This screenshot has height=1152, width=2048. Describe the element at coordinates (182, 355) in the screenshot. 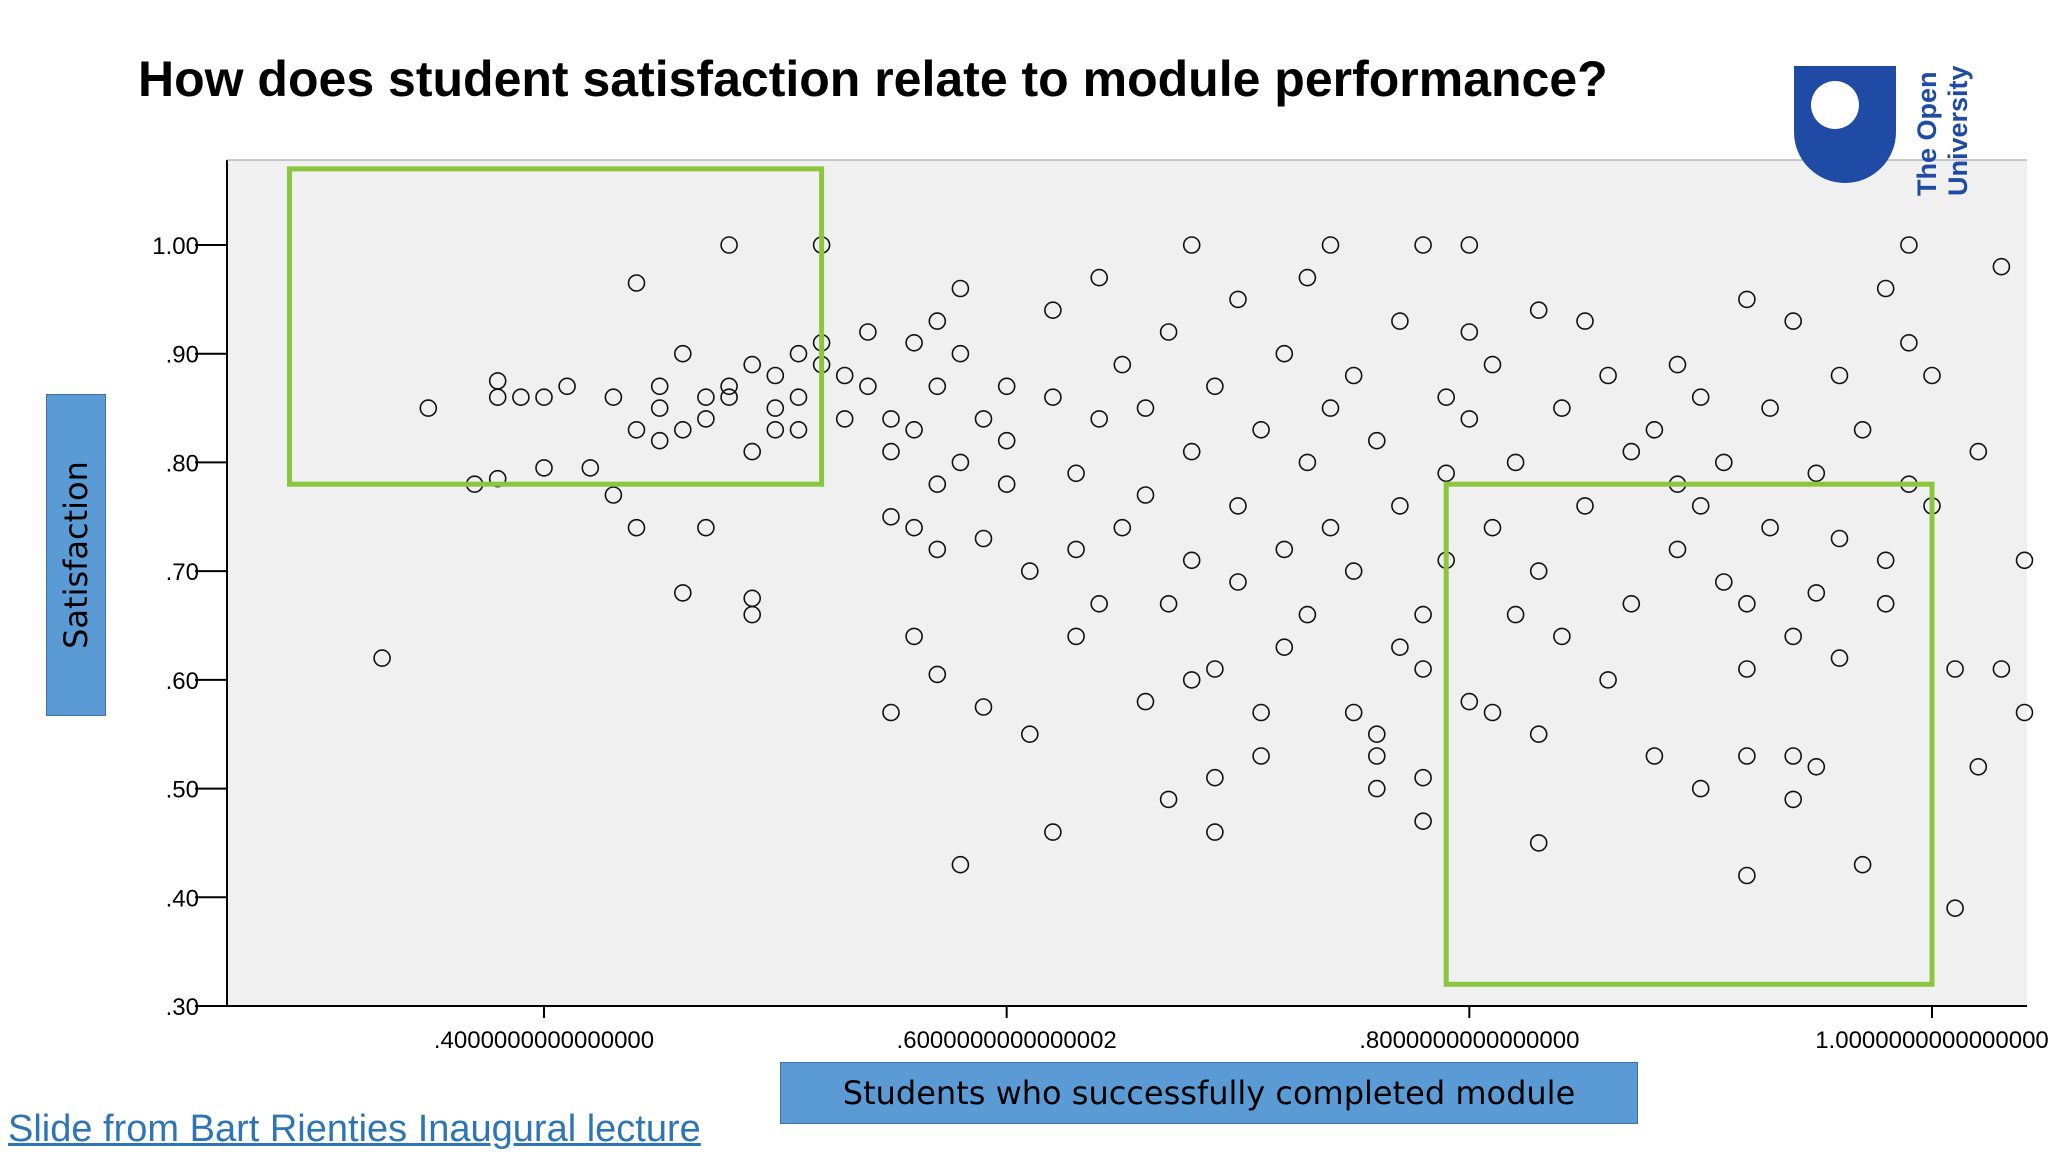

I see `y-tick-label: .90` at that location.